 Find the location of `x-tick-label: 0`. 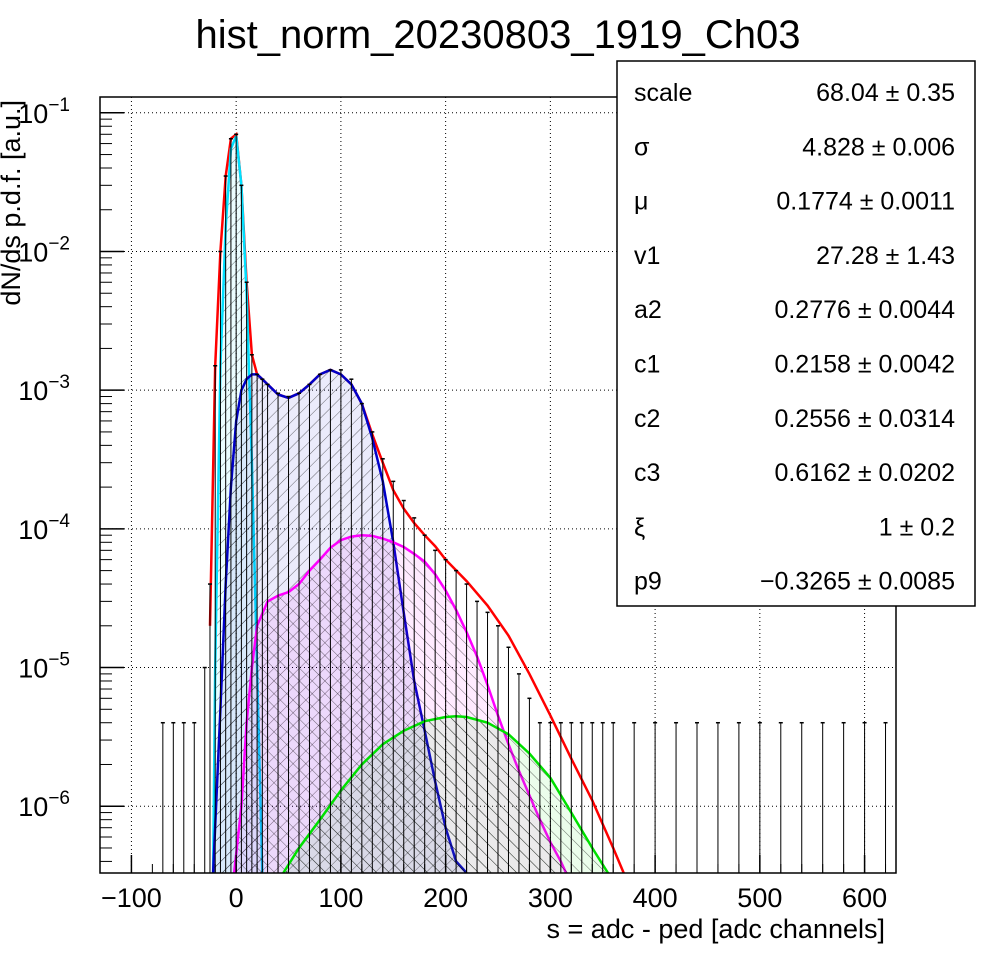

x-tick-label: 0 is located at coordinates (236, 898).